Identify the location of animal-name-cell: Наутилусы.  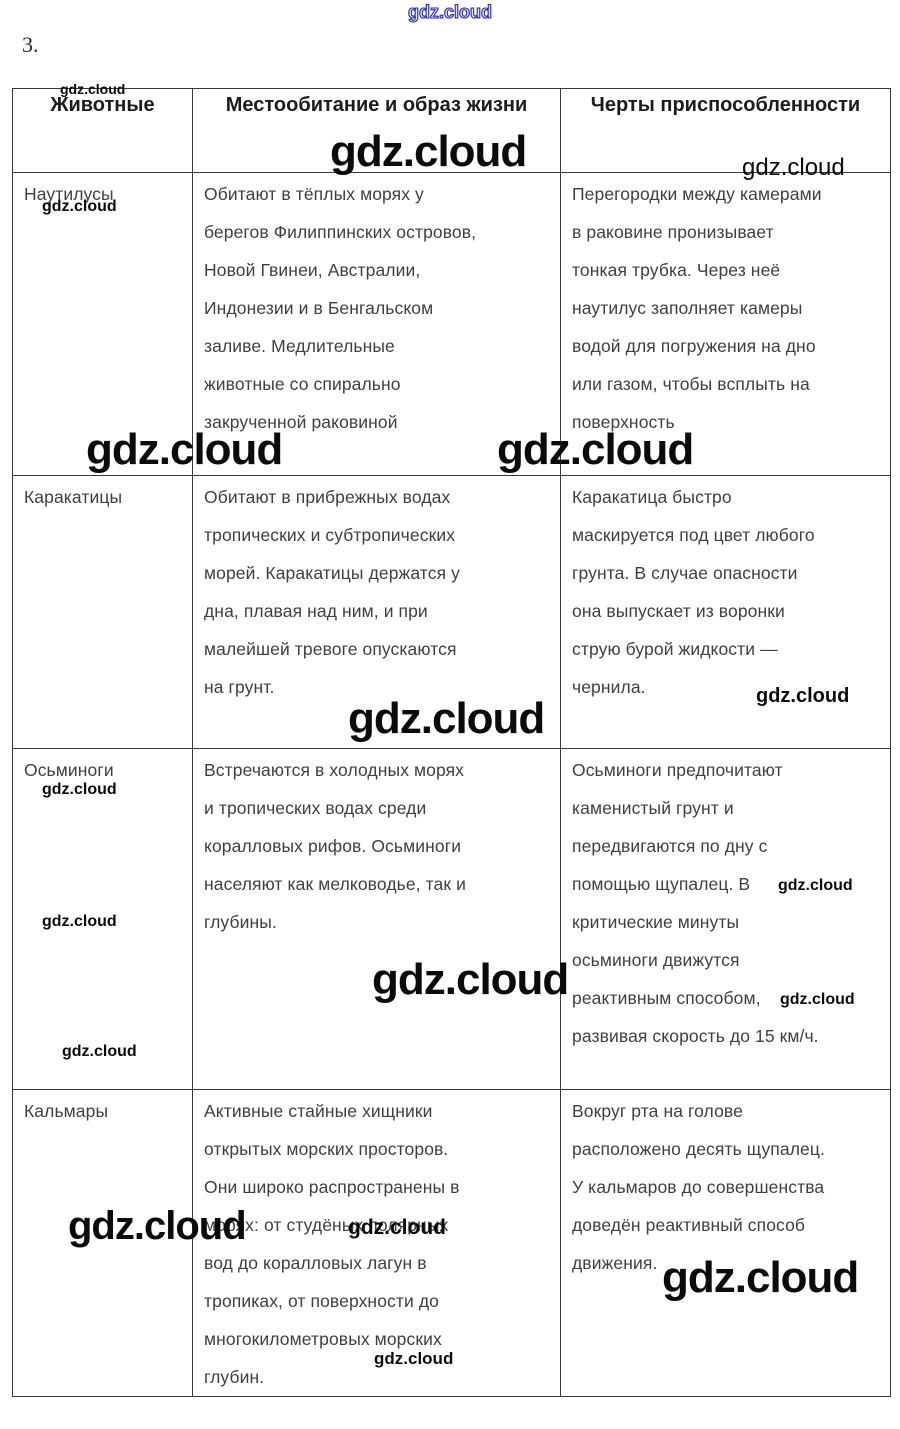
(102, 324).